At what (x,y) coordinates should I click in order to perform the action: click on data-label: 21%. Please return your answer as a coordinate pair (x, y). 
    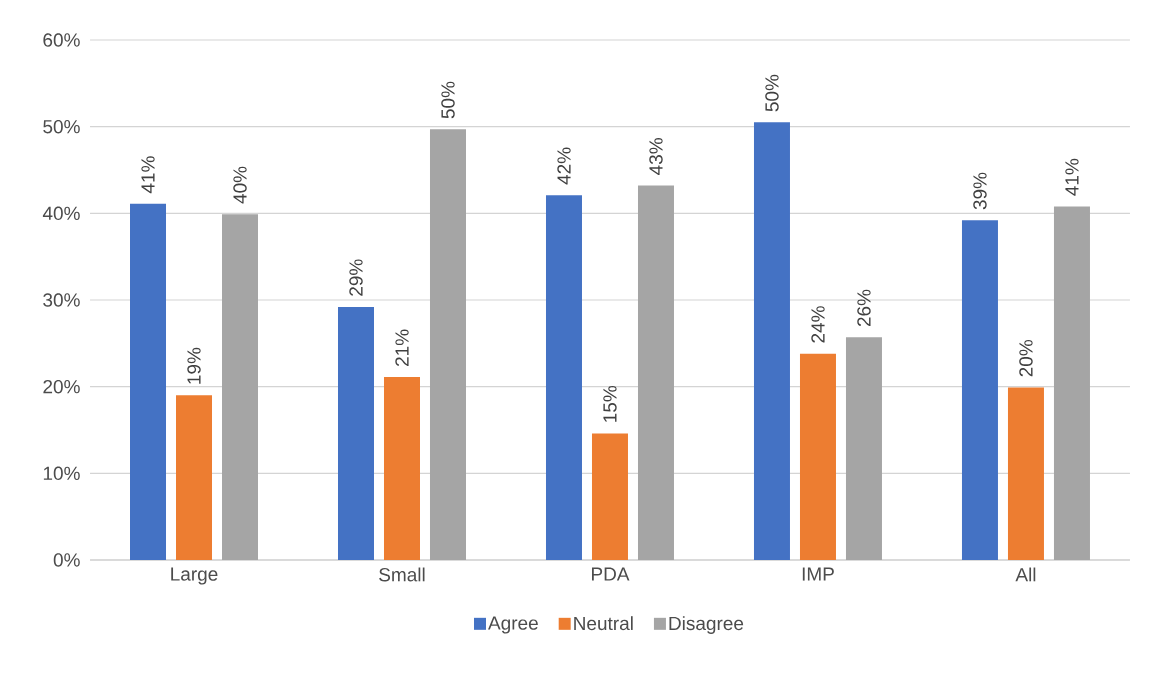
    Looking at the image, I should click on (402, 347).